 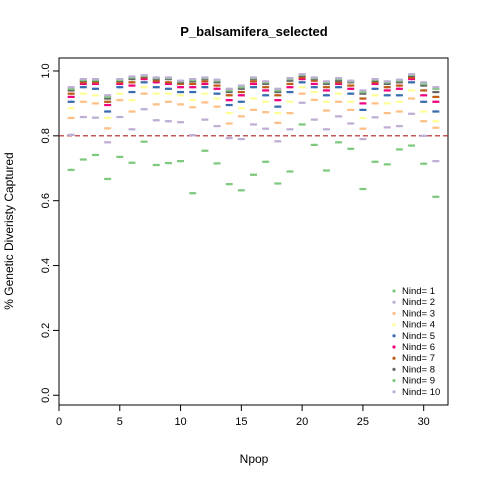 What do you see at coordinates (413, 336) in the screenshot?
I see `legend-item: Nind= 5` at bounding box center [413, 336].